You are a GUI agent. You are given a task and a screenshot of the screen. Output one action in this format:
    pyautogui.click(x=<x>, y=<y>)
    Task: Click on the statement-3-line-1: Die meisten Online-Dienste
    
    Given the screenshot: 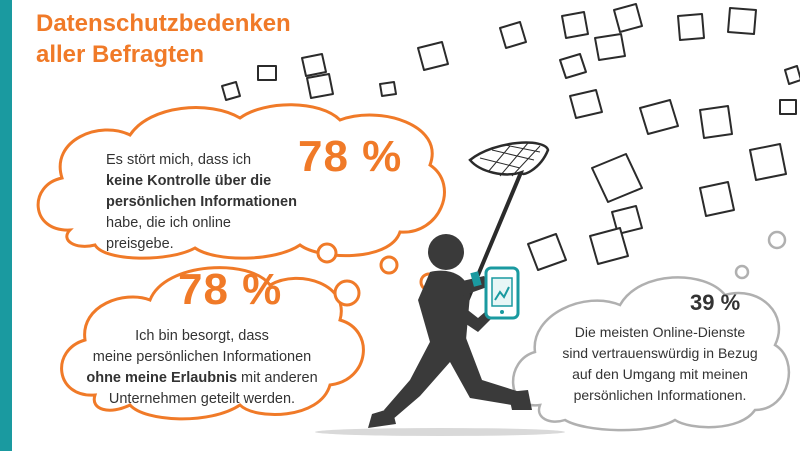 What is the action you would take?
    pyautogui.click(x=660, y=332)
    